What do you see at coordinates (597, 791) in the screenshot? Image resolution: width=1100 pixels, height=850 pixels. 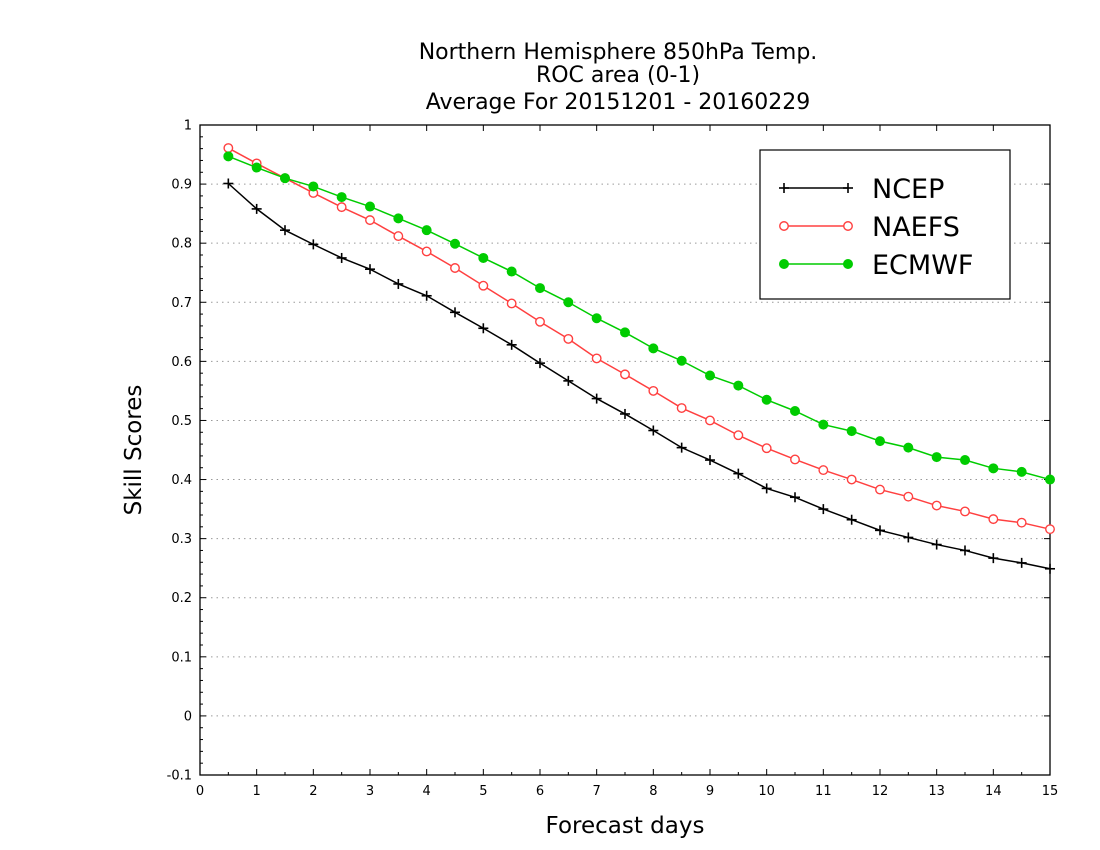 I see `x-tick-label: 7` at bounding box center [597, 791].